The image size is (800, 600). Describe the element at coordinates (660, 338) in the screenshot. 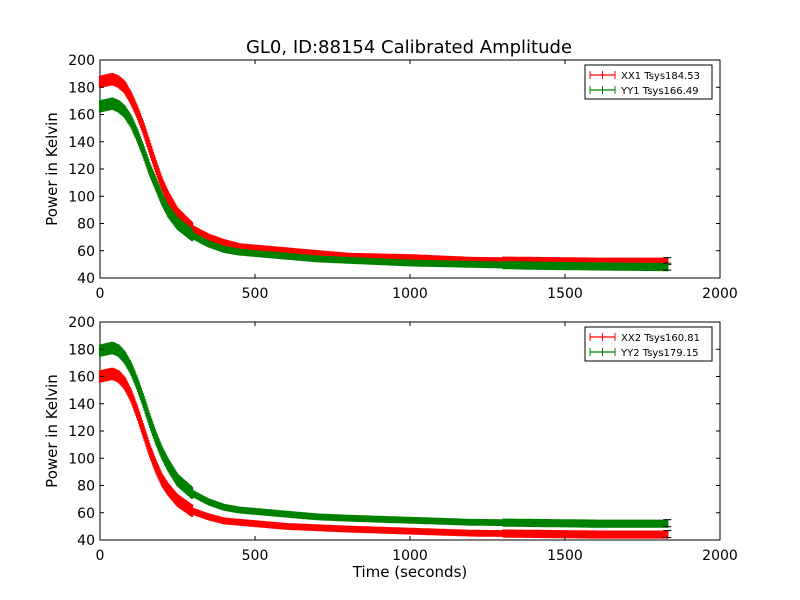

I see `legend-label-0: XX2 Tsys160.81` at that location.